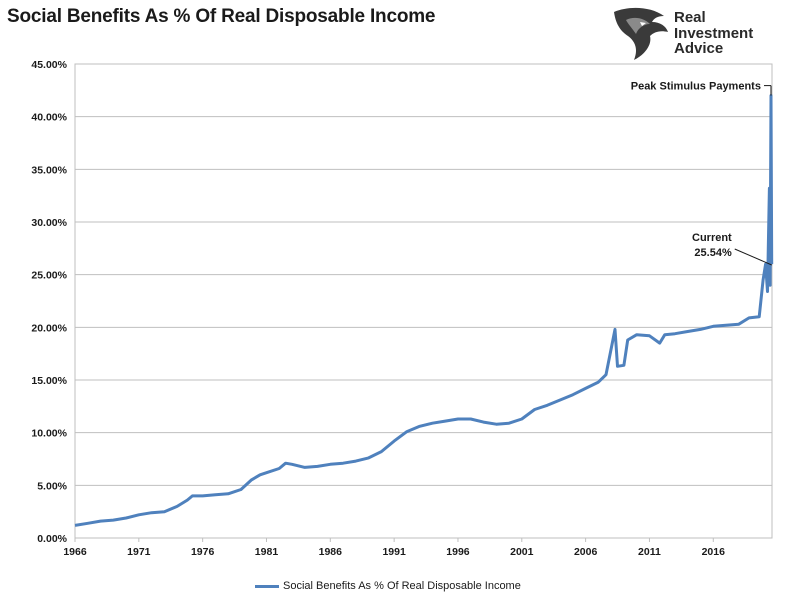  What do you see at coordinates (139, 552) in the screenshot?
I see `x-tick-label: 1971` at bounding box center [139, 552].